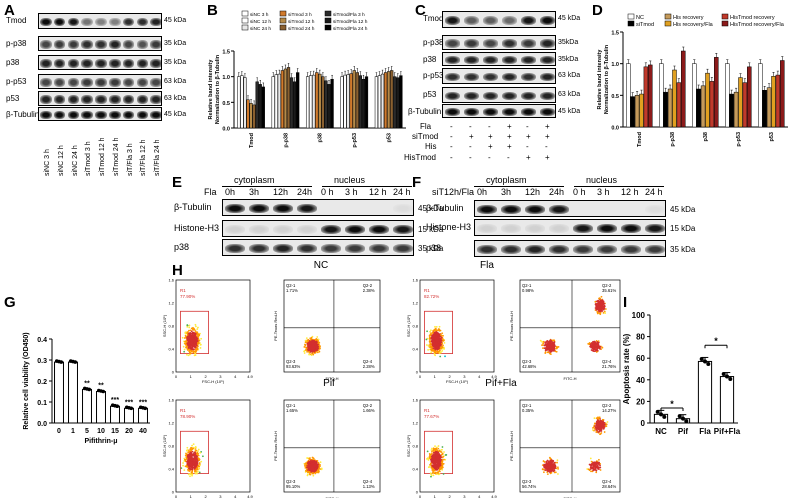 This screenshot has width=793, height=498. I want to click on legend-label: siNC 3 h, so click(259, 15).